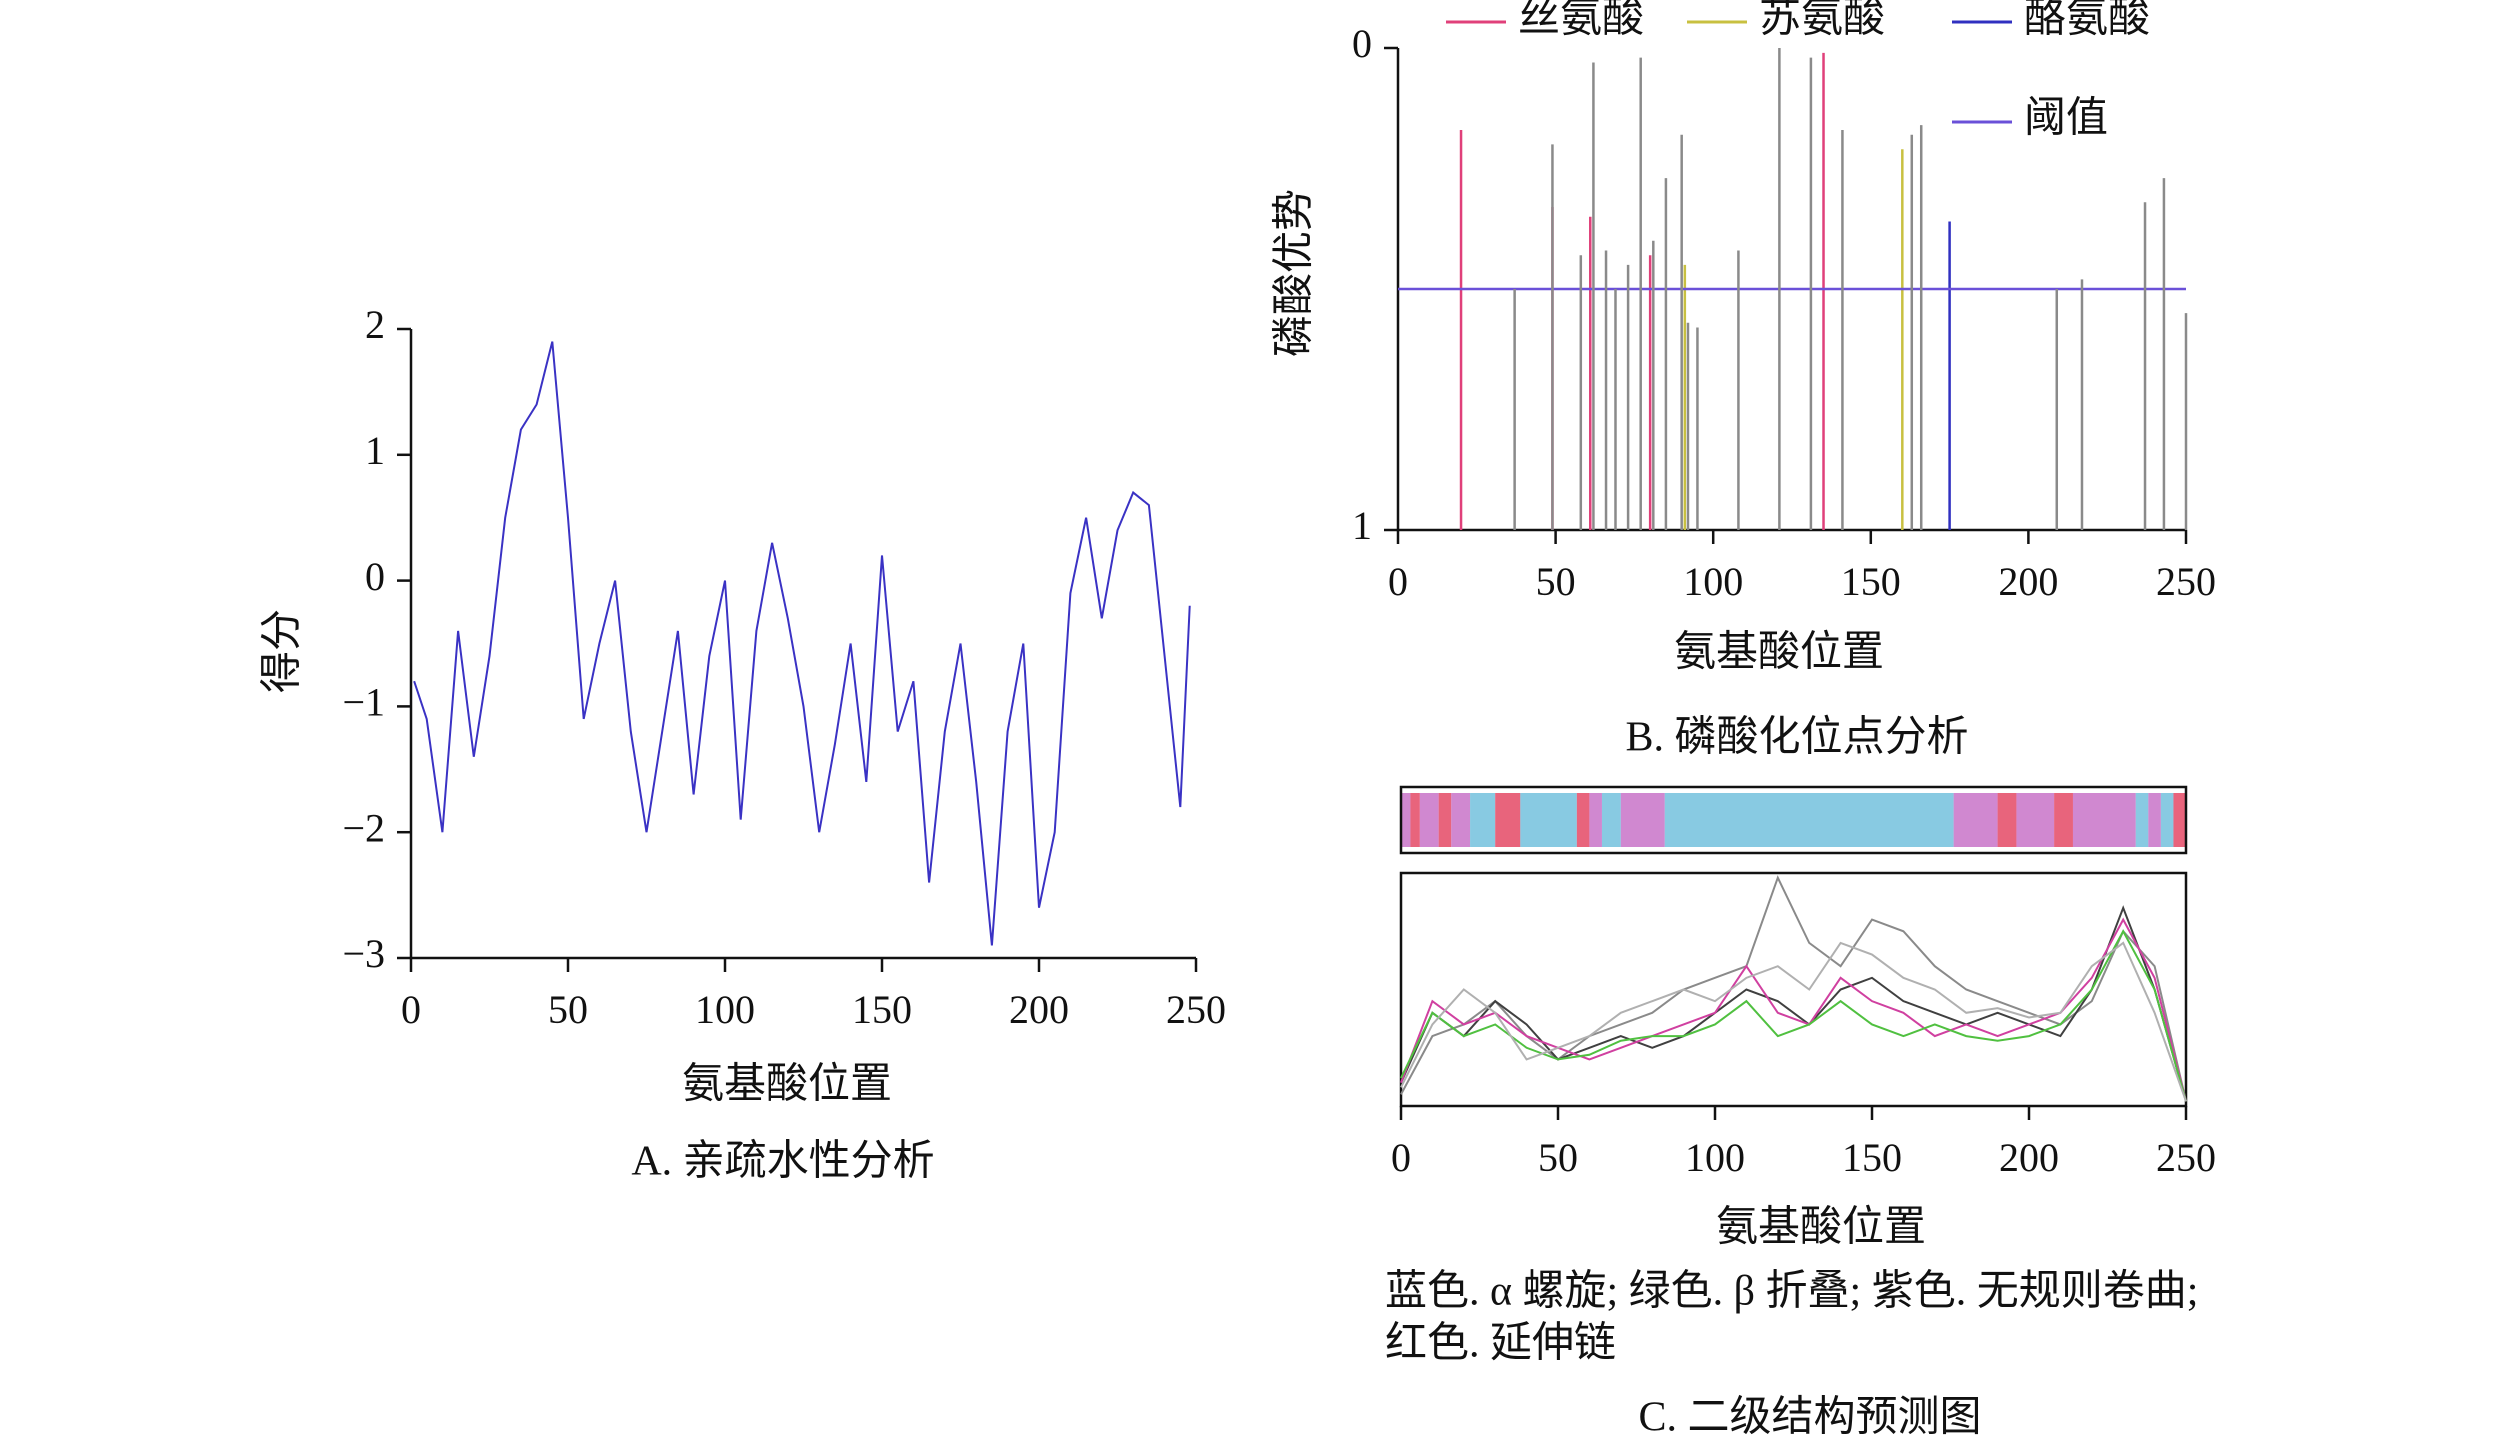  I want to click on y-tick-label: −1, so click(363, 702).